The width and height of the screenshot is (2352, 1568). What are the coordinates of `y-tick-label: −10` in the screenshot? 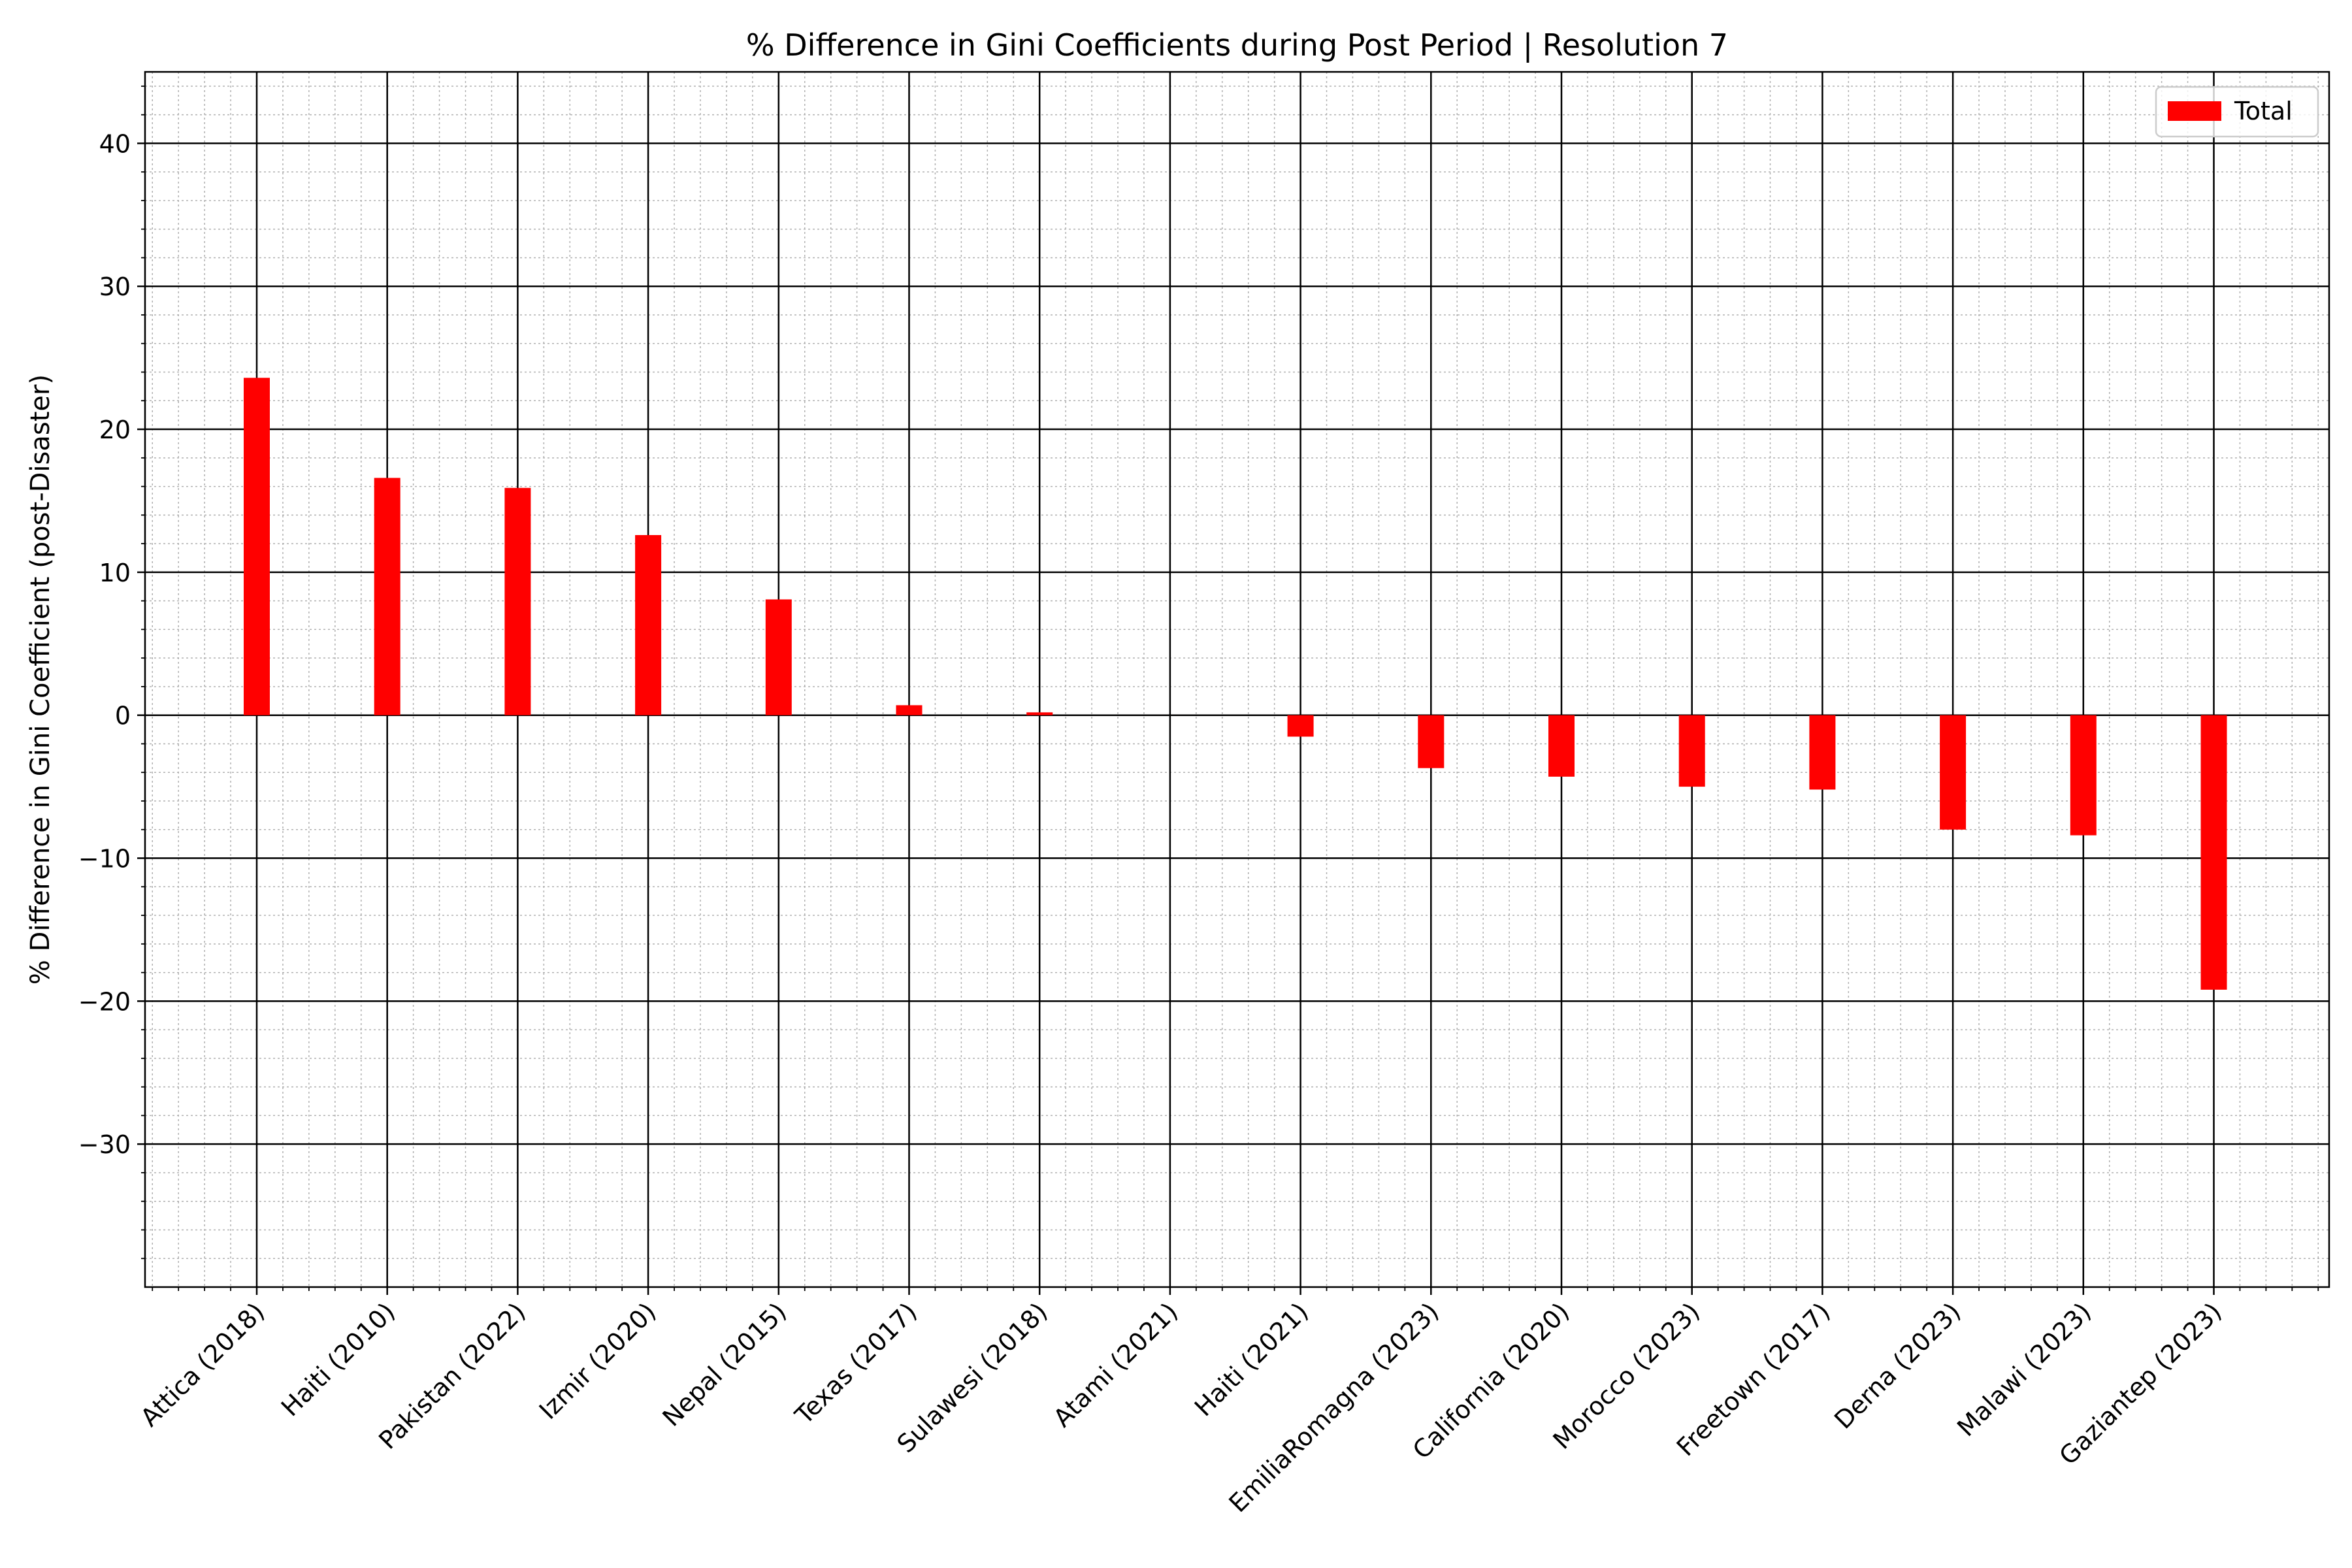 It's located at (104, 859).